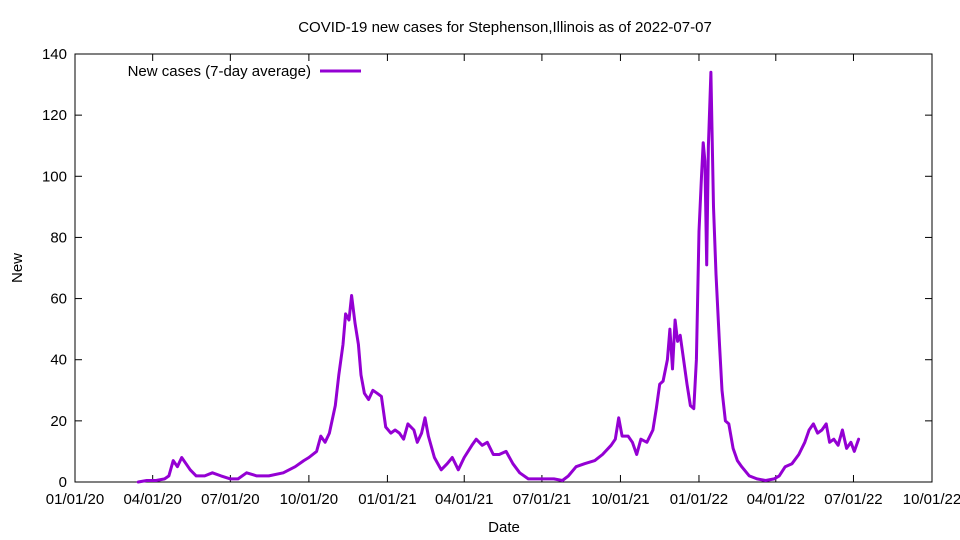 The height and width of the screenshot is (540, 960). I want to click on x-tick-label: 07/01/21, so click(542, 499).